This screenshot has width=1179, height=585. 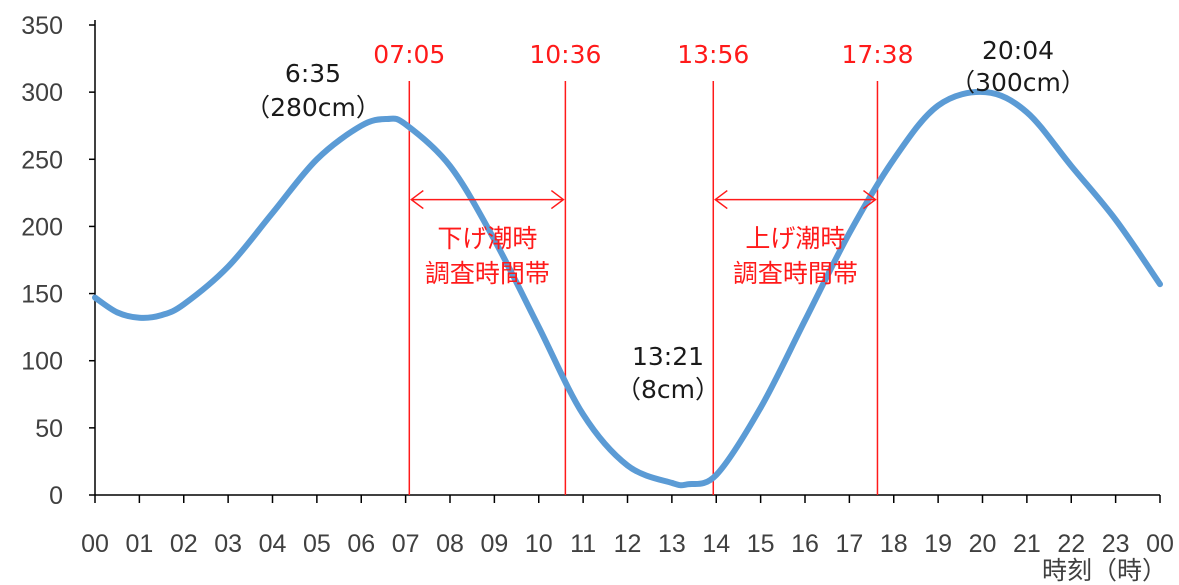 I want to click on y-tick-label: 150, so click(x=42, y=295).